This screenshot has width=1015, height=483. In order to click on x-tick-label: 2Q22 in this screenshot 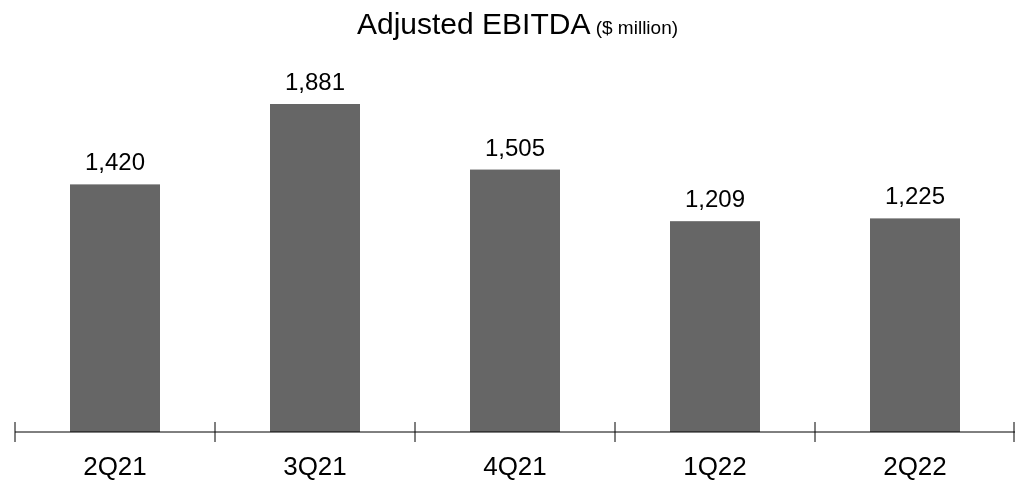, I will do `click(915, 466)`.